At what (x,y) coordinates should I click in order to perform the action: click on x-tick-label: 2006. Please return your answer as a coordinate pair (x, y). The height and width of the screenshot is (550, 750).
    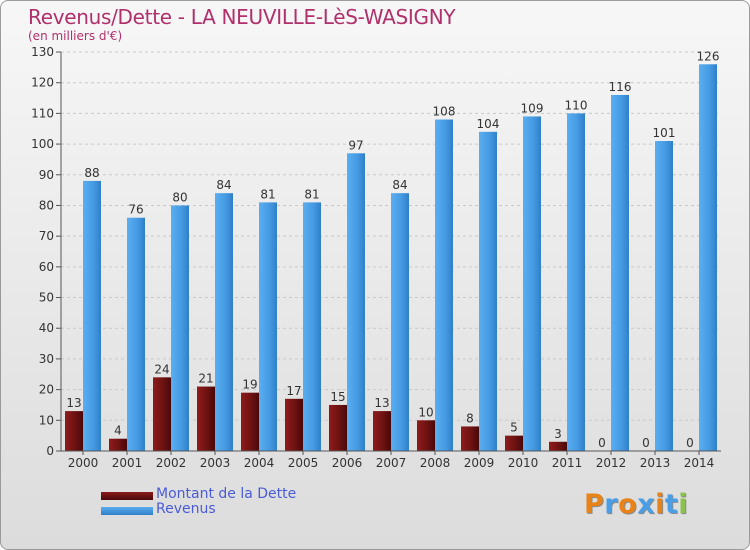
    Looking at the image, I should click on (347, 463).